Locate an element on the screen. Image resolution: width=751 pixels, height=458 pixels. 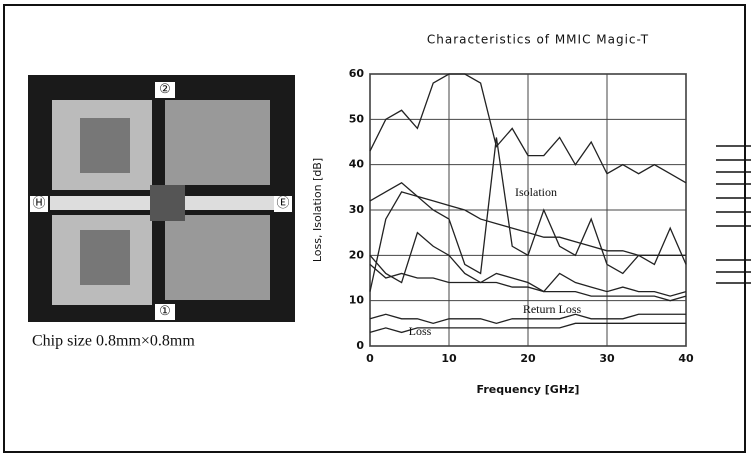
y-tick-label: 50 is located at coordinates (357, 118).